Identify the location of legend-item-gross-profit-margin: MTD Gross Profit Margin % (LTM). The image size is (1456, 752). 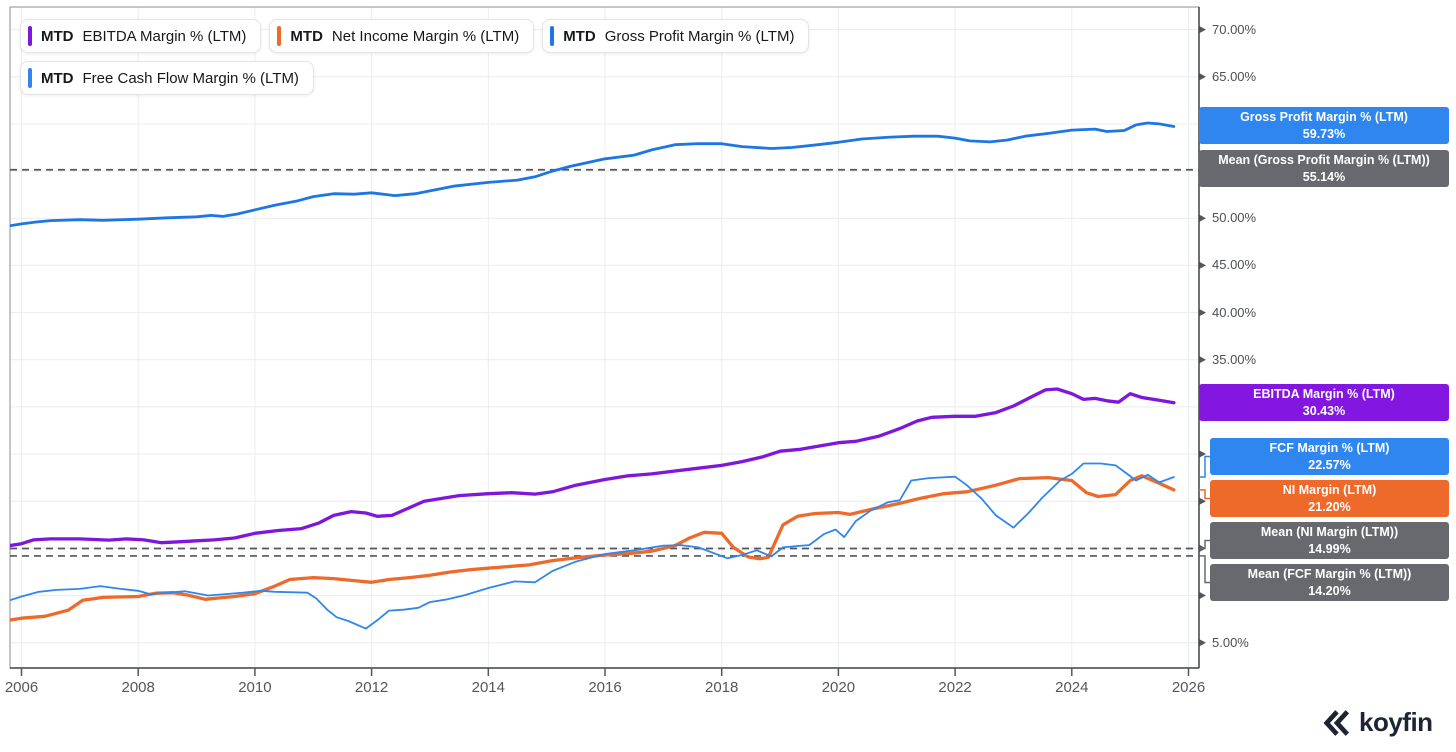
(676, 36).